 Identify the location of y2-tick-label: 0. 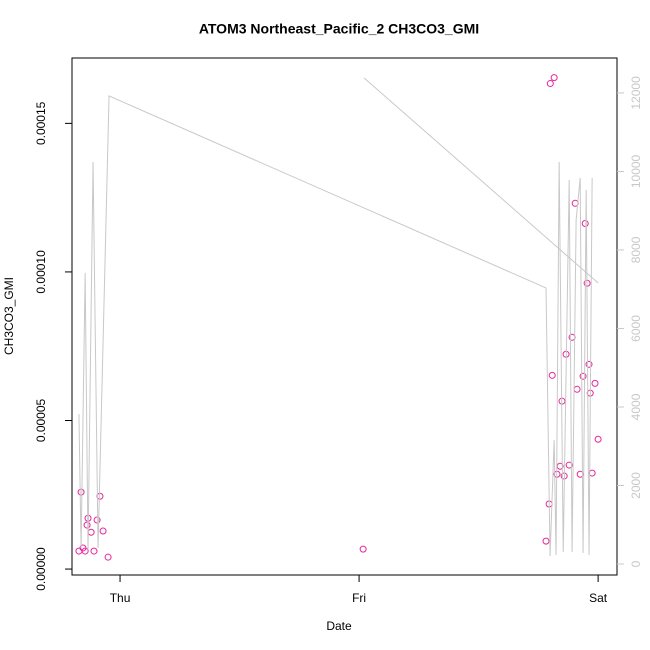
(636, 563).